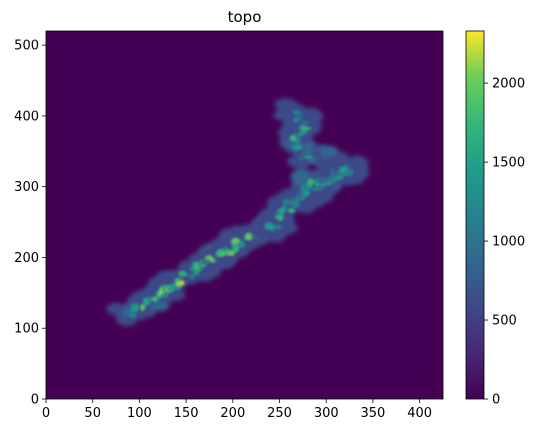  What do you see at coordinates (30, 223) in the screenshot?
I see `y-axis: 0 100 200 300 400 500` at bounding box center [30, 223].